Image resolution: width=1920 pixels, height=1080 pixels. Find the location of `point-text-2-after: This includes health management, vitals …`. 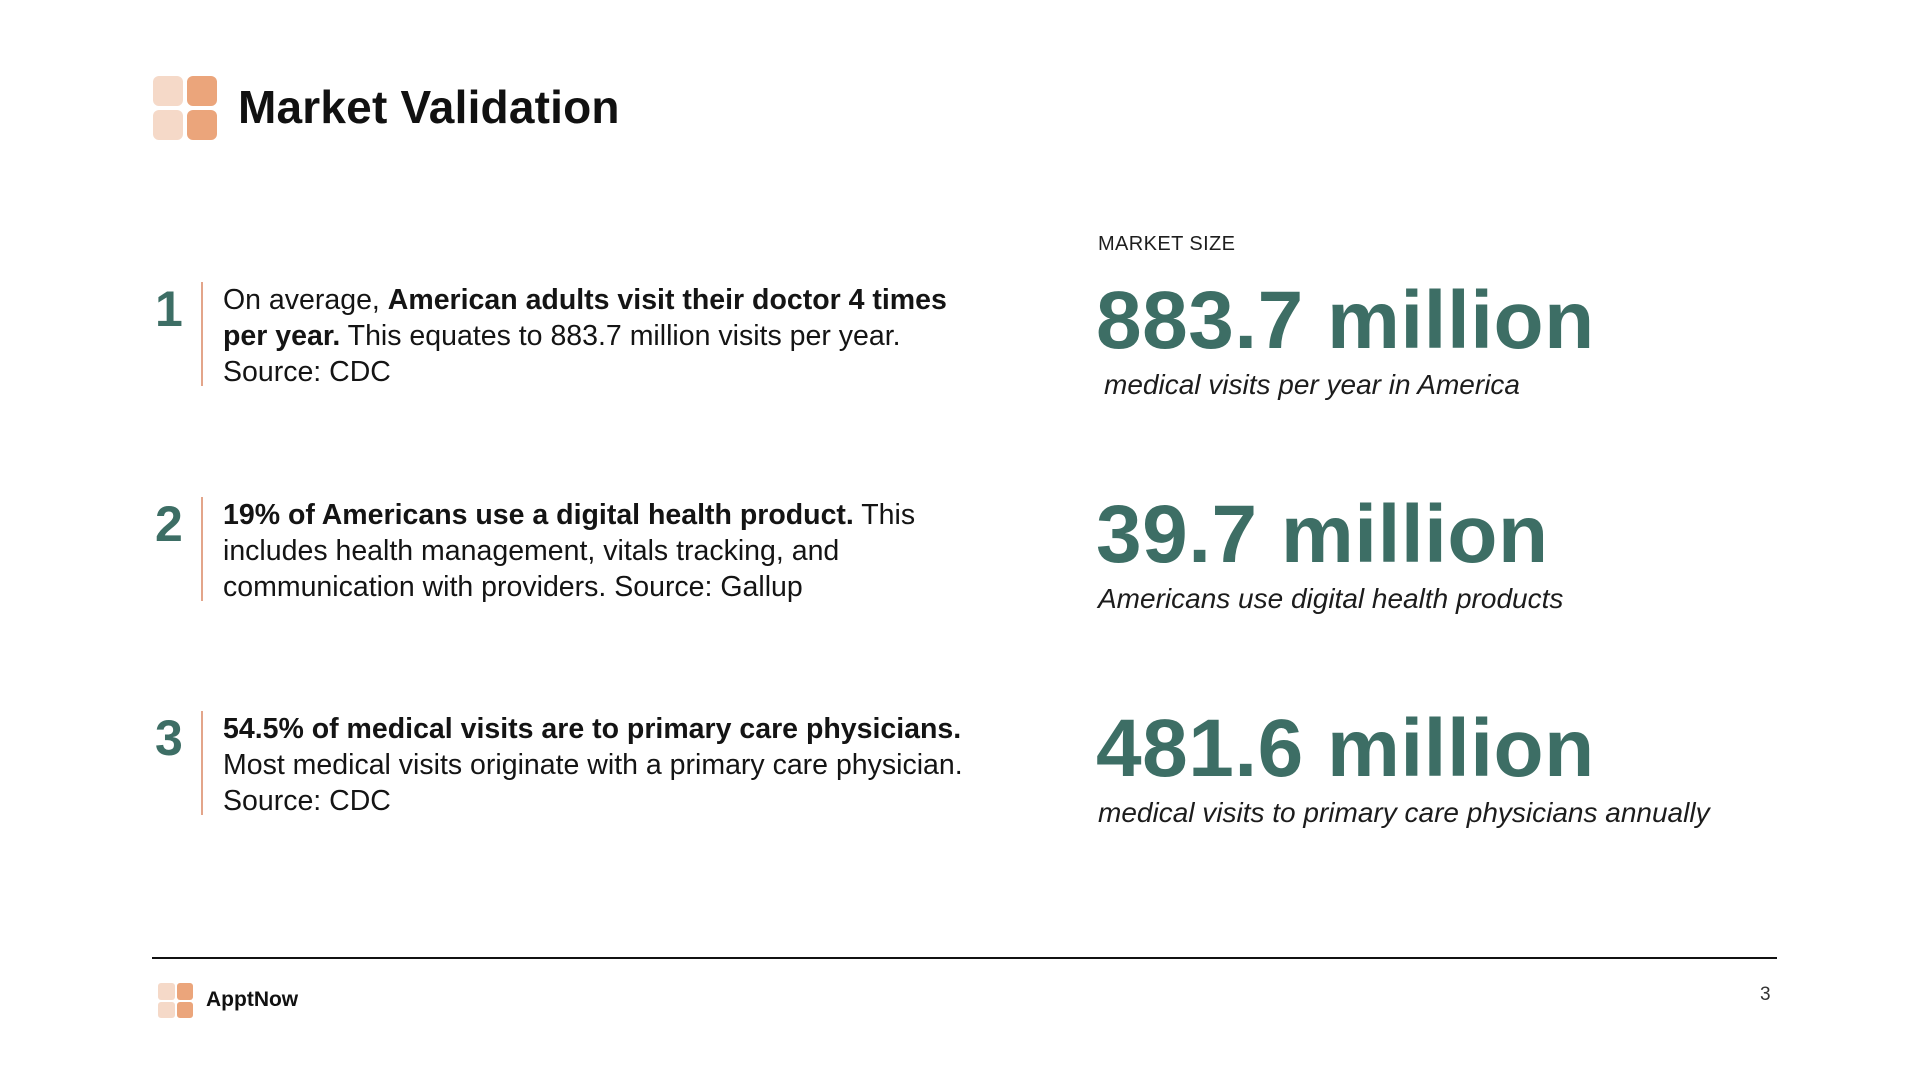

point-text-2-after: This includes health management, vitals … is located at coordinates (569, 551).